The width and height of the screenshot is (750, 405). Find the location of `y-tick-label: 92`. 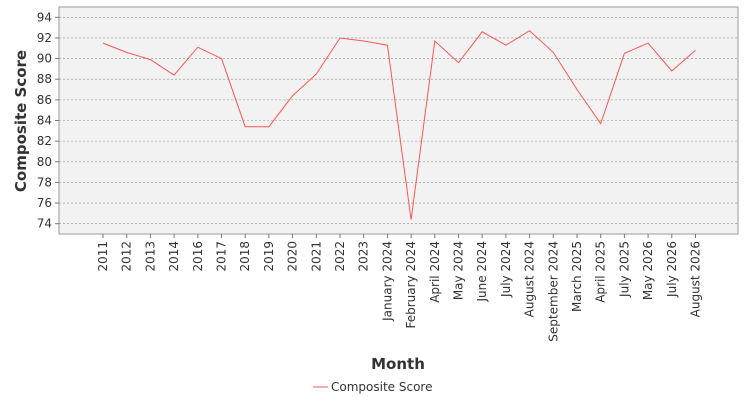

y-tick-label: 92 is located at coordinates (44, 38).